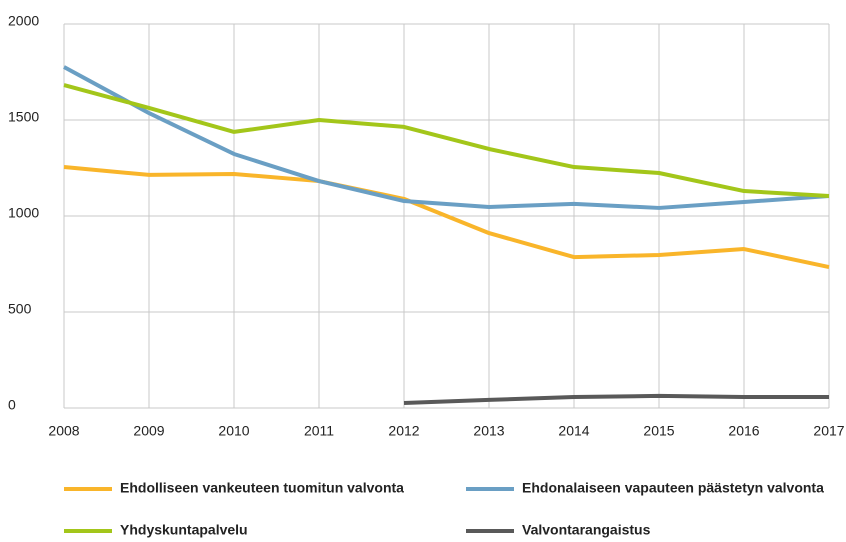 This screenshot has width=846, height=542. What do you see at coordinates (63, 431) in the screenshot?
I see `x-tick-label: 2008` at bounding box center [63, 431].